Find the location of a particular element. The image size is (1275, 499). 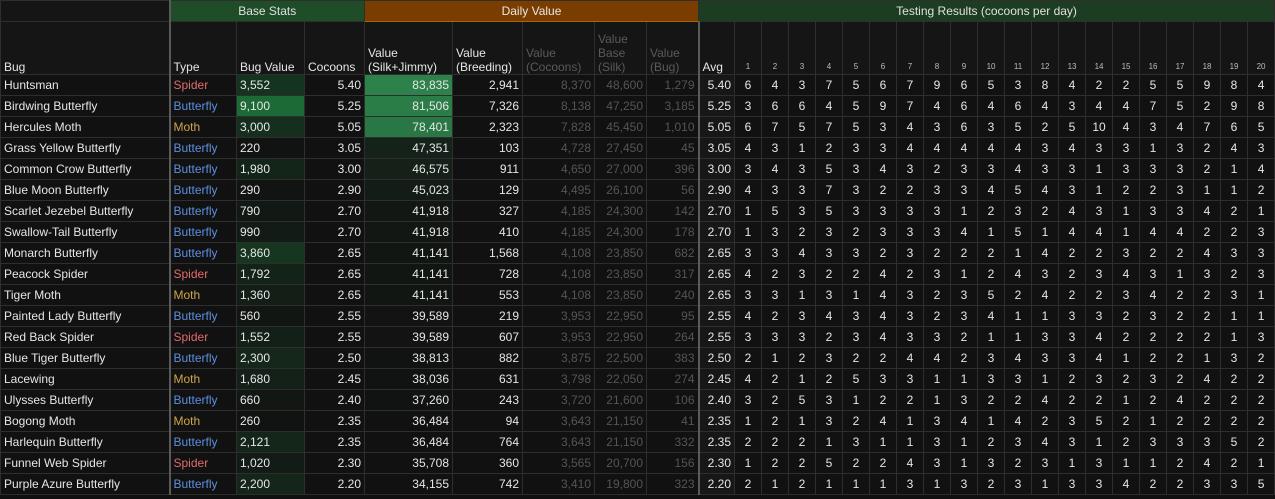

cell-test-20: 3 is located at coordinates (1261, 274).